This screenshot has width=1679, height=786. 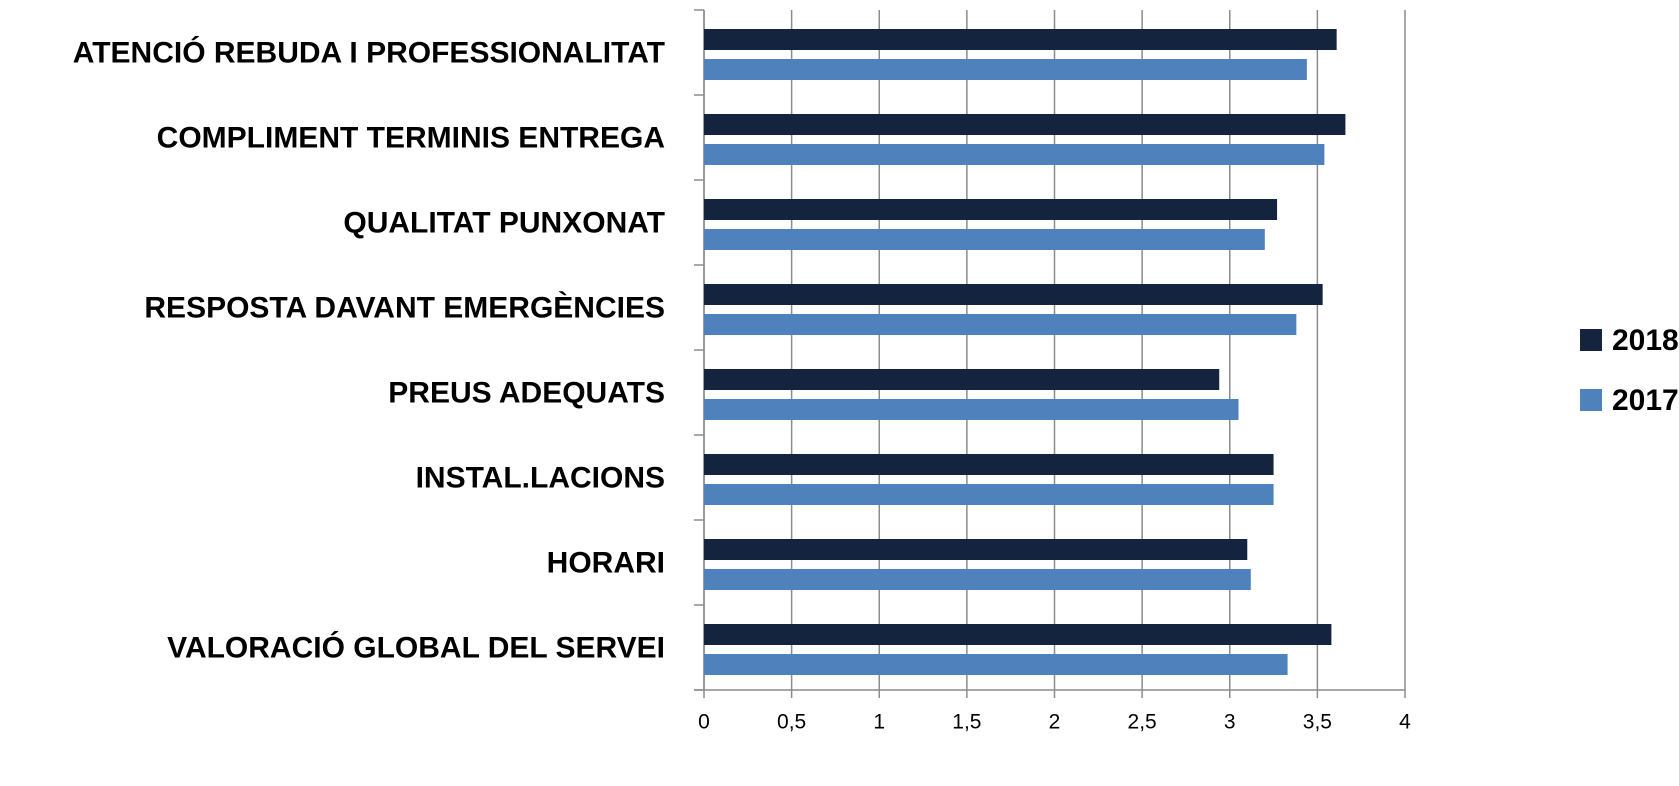 I want to click on x-tick-label: 2, so click(x=1055, y=722).